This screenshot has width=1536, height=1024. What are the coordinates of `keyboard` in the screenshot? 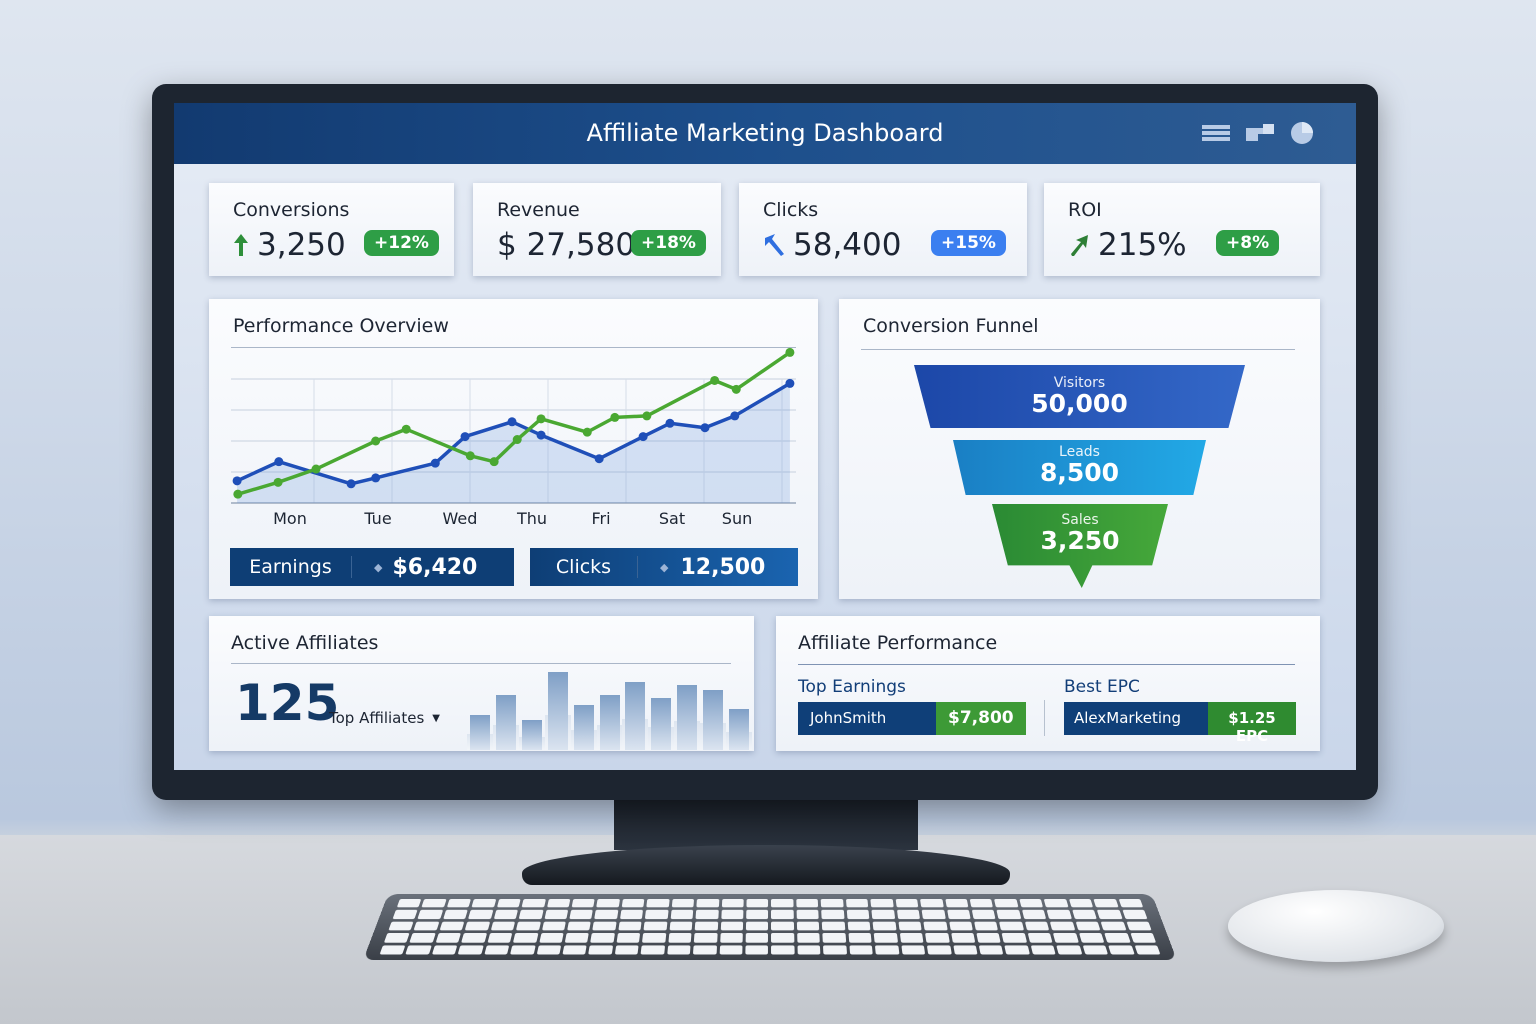 It's located at (770, 927).